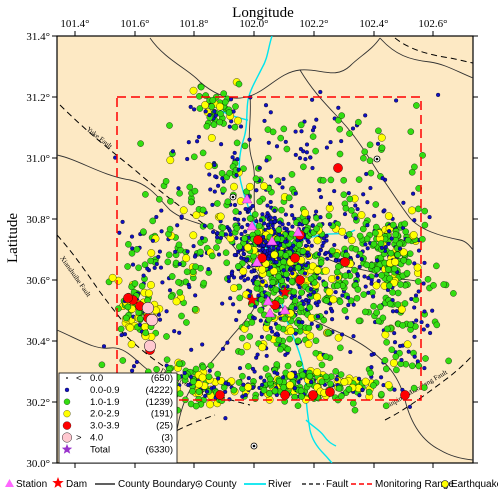 The image size is (498, 491). What do you see at coordinates (67, 390) in the screenshot?
I see `legend-blue-icon` at bounding box center [67, 390].